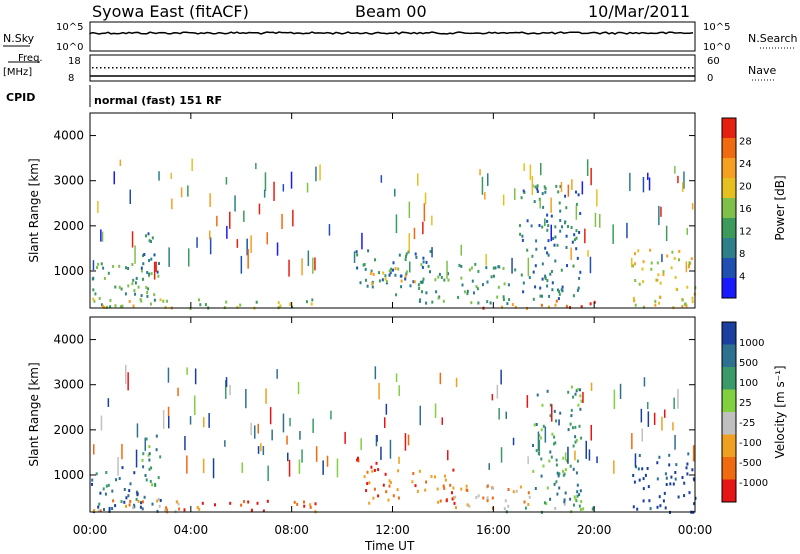 The height and width of the screenshot is (554, 800). I want to click on velocity-ylabel: Slant Range [km], so click(34, 414).